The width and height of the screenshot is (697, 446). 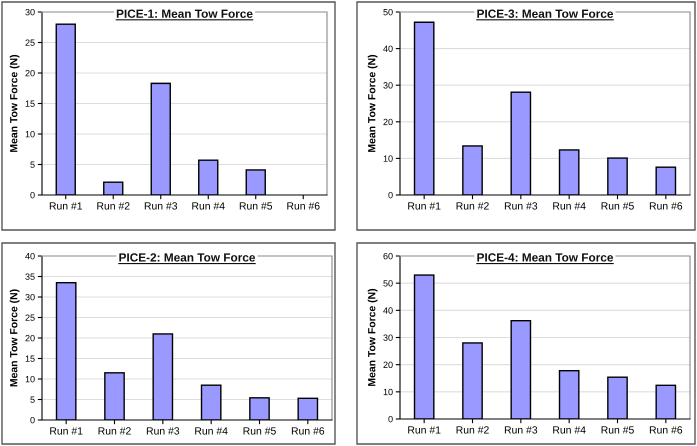 I want to click on y-tick-label: 60, so click(x=388, y=256).